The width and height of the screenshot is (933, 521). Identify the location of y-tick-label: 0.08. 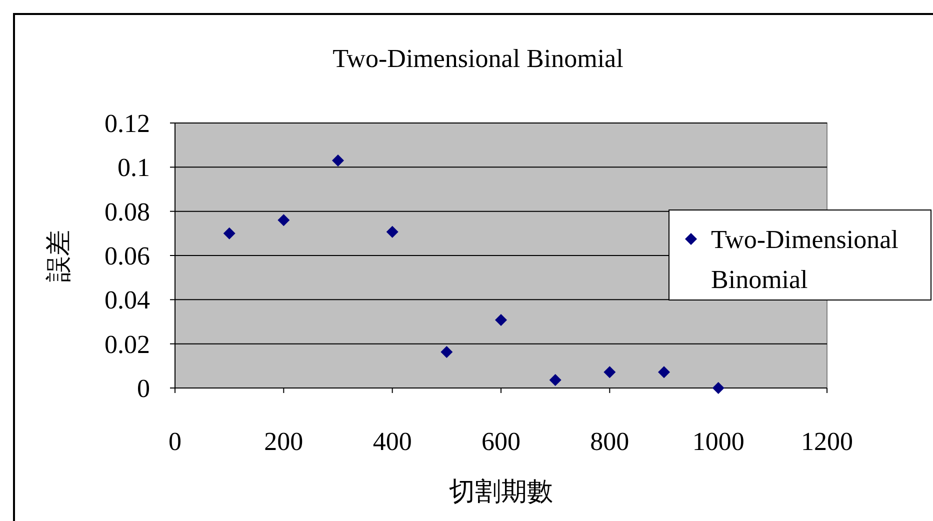
(127, 211).